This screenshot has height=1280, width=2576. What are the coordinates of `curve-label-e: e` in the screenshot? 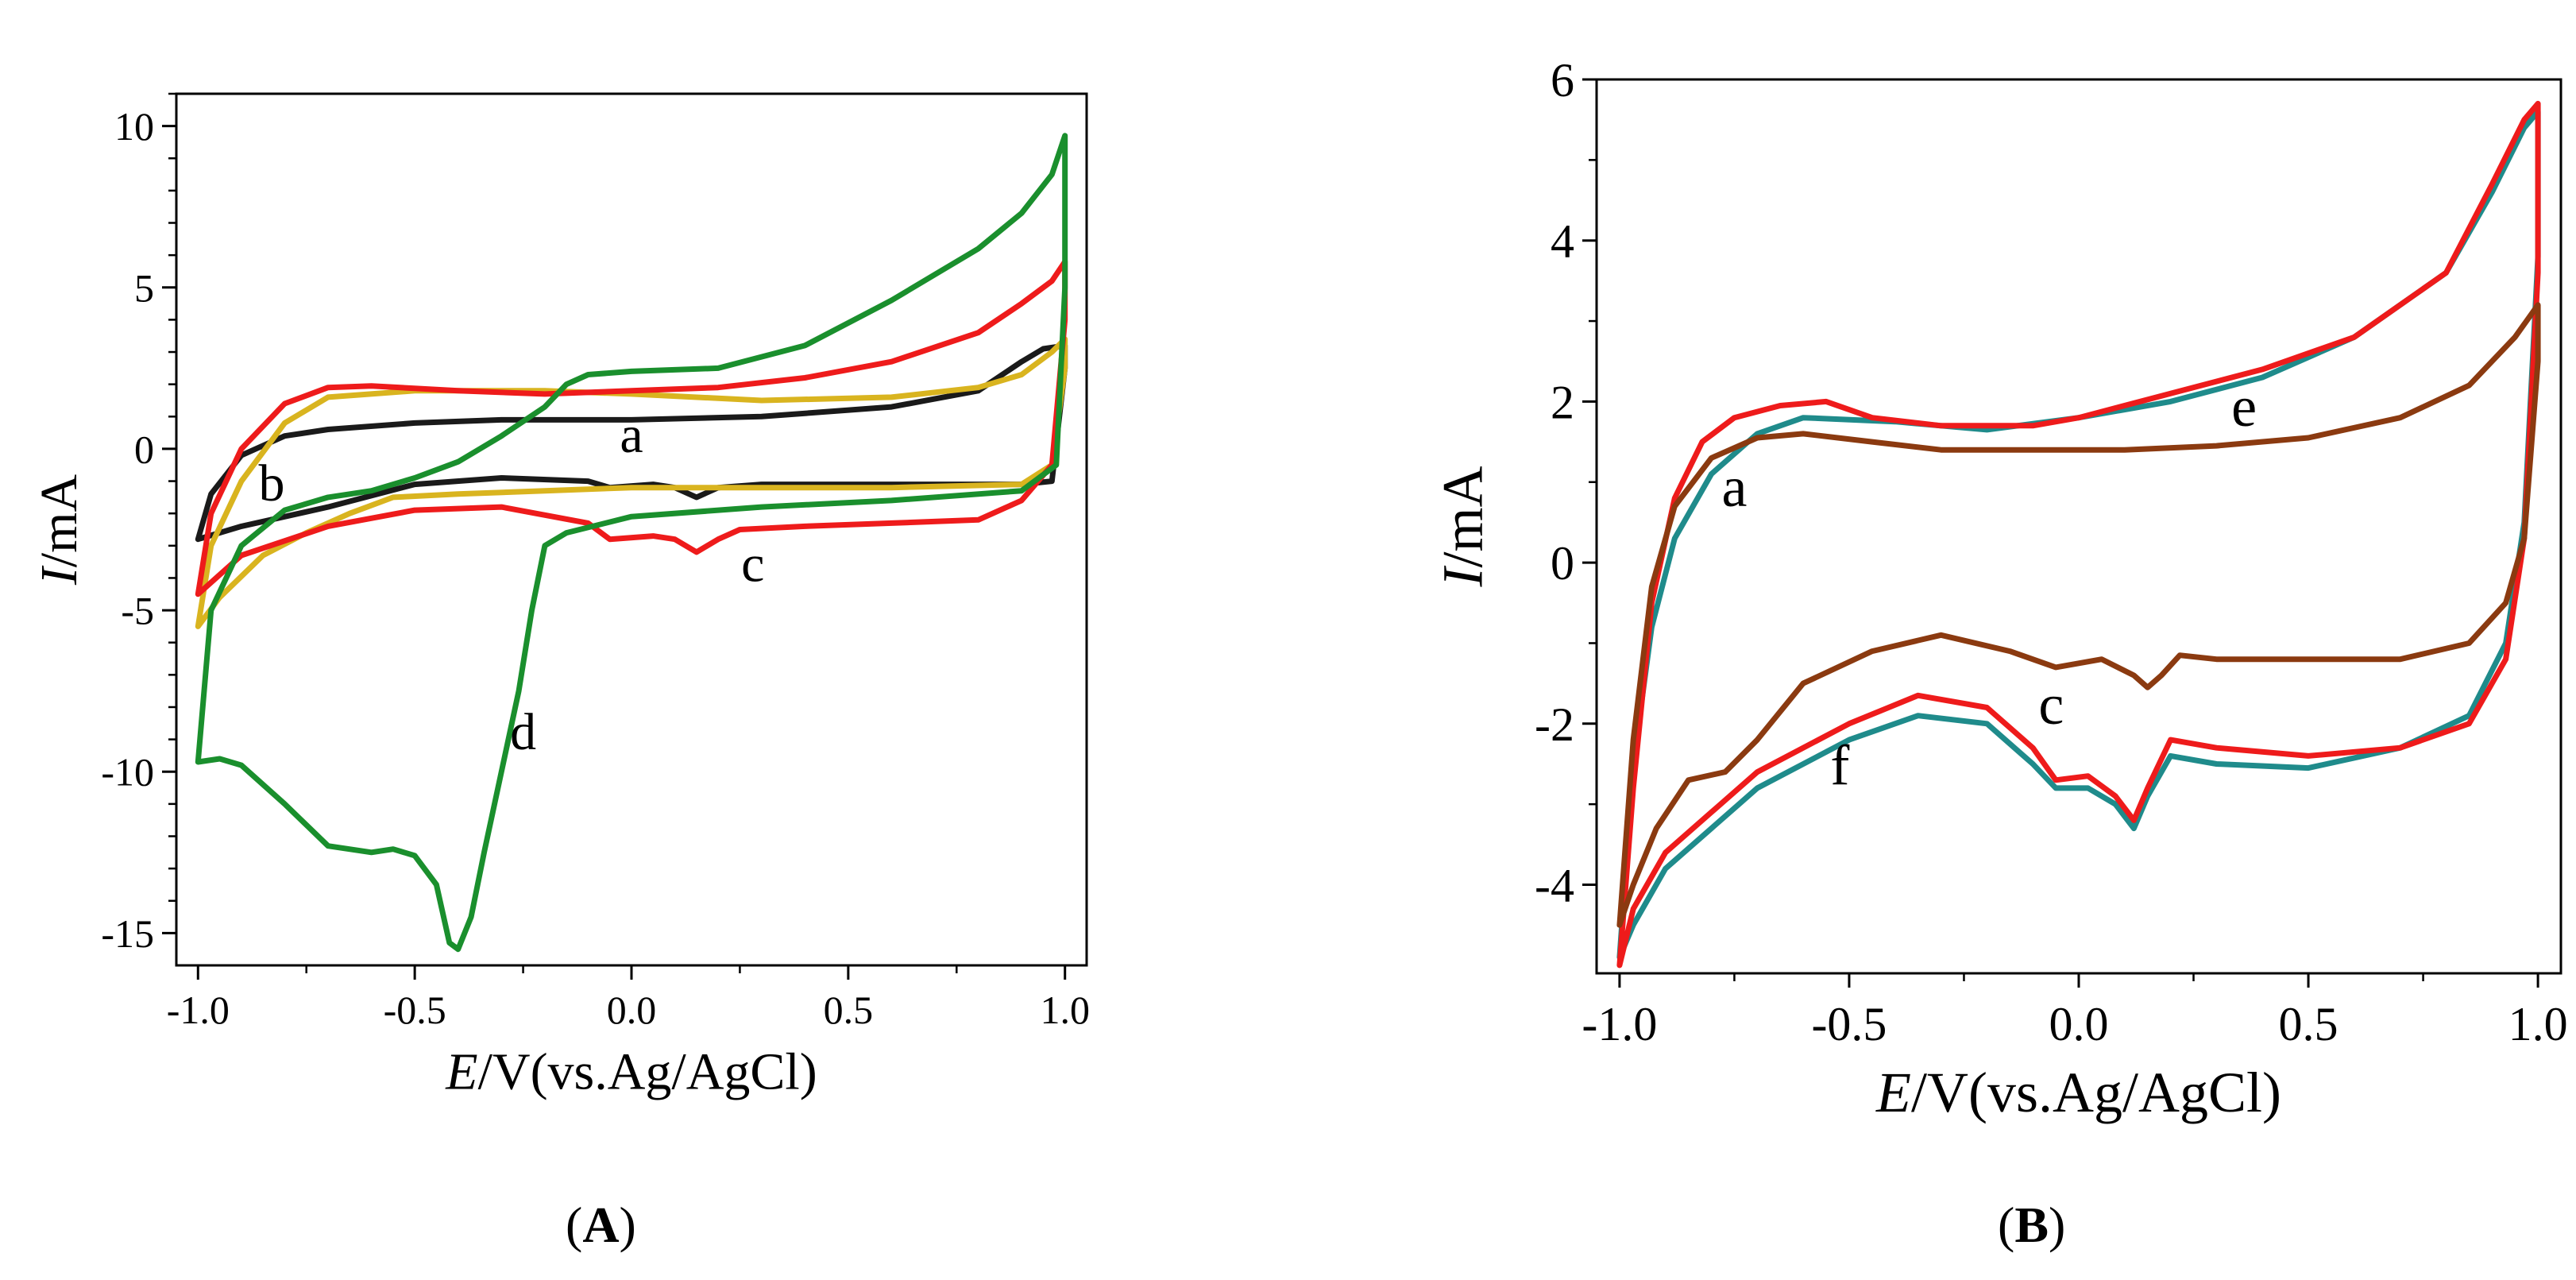 It's located at (2244, 407).